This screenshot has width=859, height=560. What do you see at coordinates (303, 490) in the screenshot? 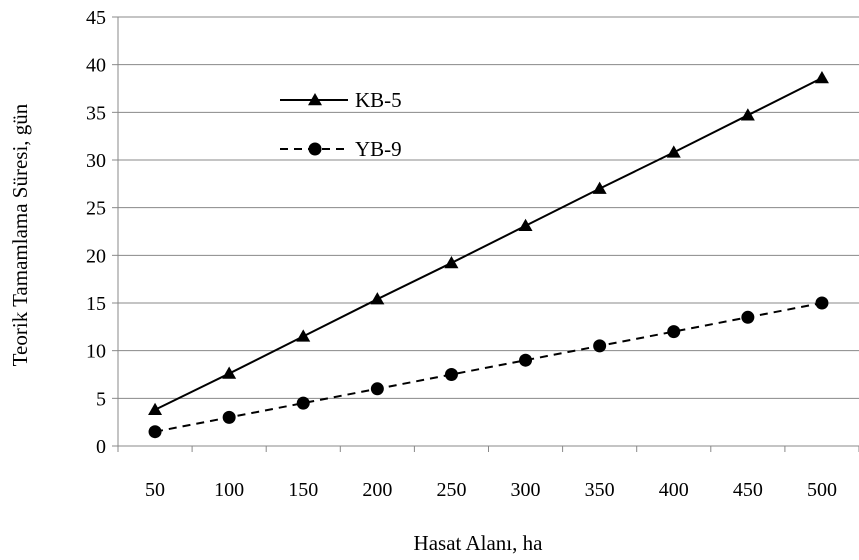
I see `x-tick-label: 150` at bounding box center [303, 490].